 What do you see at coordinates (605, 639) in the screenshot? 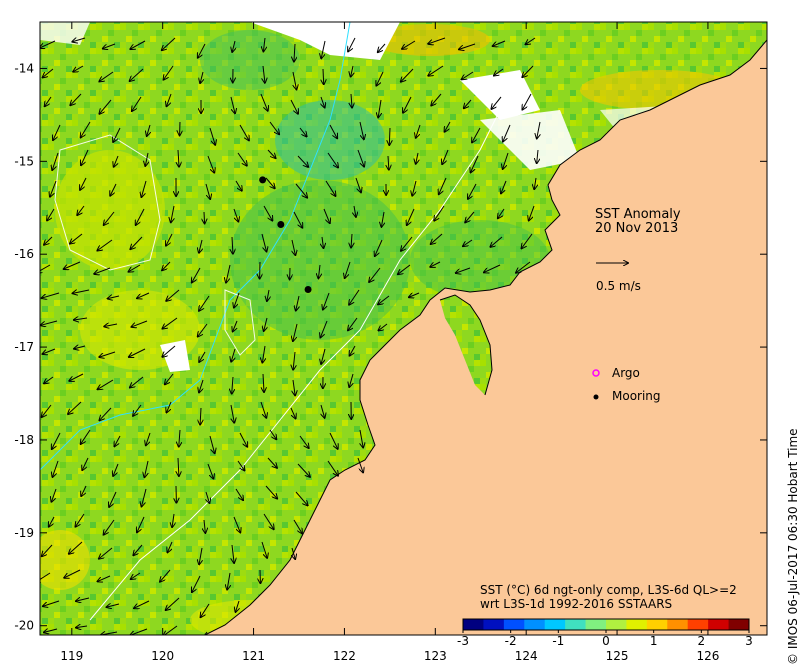
I see `colorbar-ticks: -3 -2 -1 0 1 2 3` at bounding box center [605, 639].